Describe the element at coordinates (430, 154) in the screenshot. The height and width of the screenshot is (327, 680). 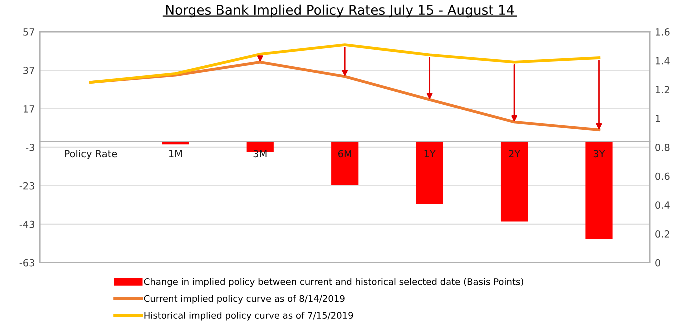
I see `x-tick-label: 1Y` at that location.